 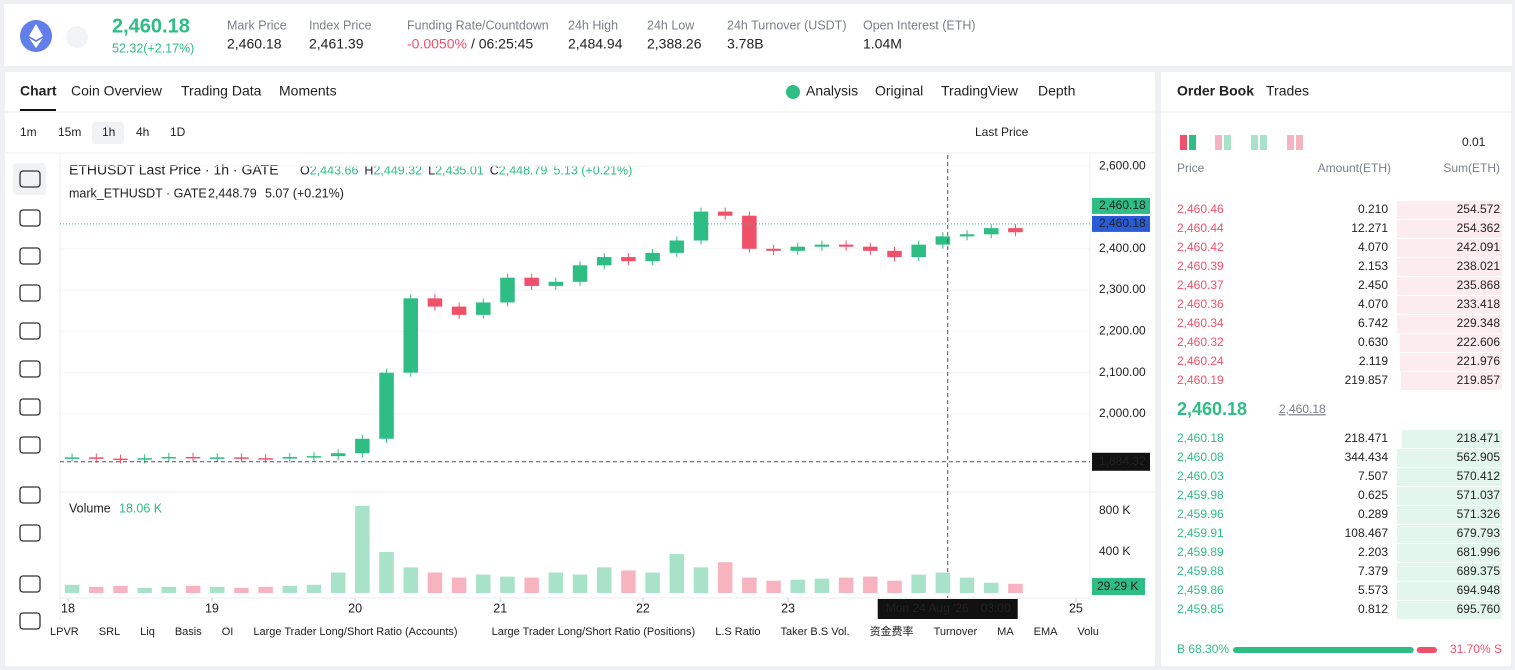 I want to click on mark-legend-value: 2,448.79, so click(x=232, y=193).